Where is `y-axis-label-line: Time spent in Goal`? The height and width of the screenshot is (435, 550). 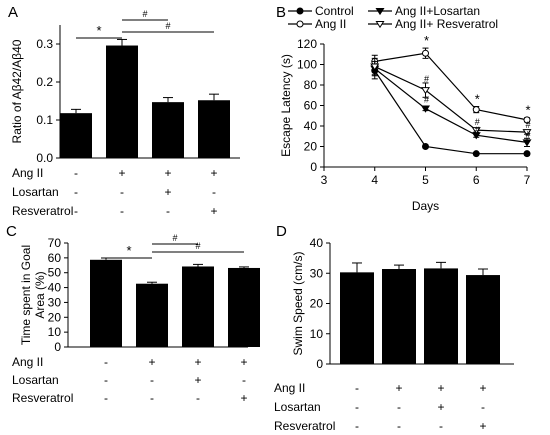
y-axis-label-line: Time spent in Goal is located at coordinates (26, 295).